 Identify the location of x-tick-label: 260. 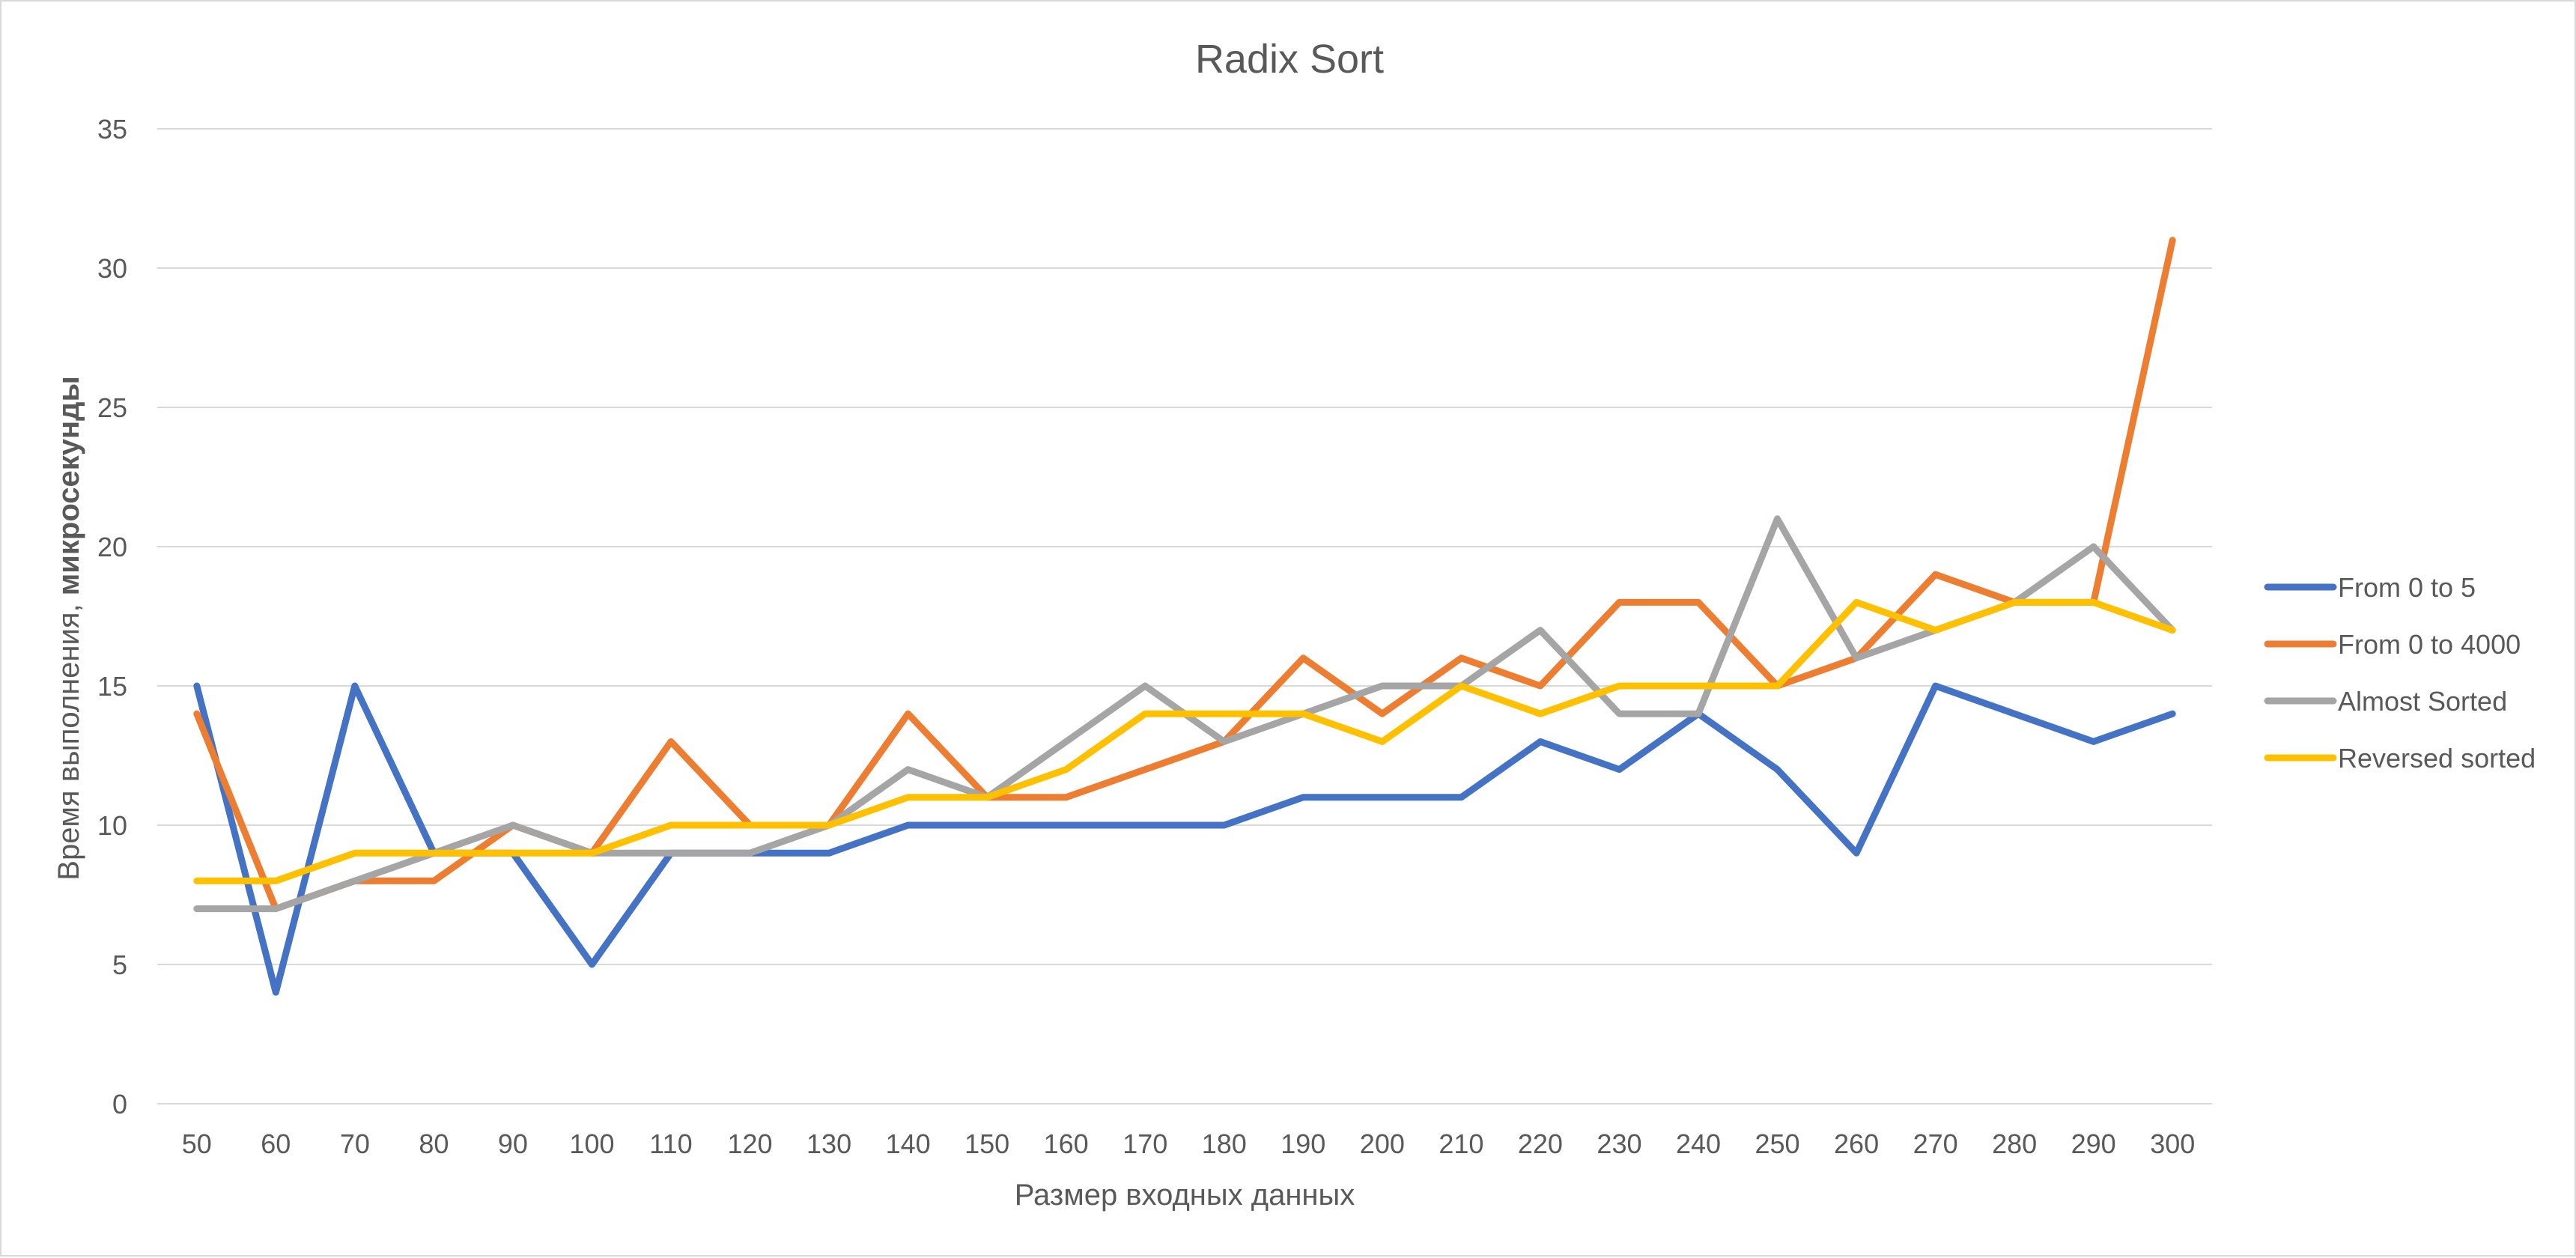
(1856, 1143).